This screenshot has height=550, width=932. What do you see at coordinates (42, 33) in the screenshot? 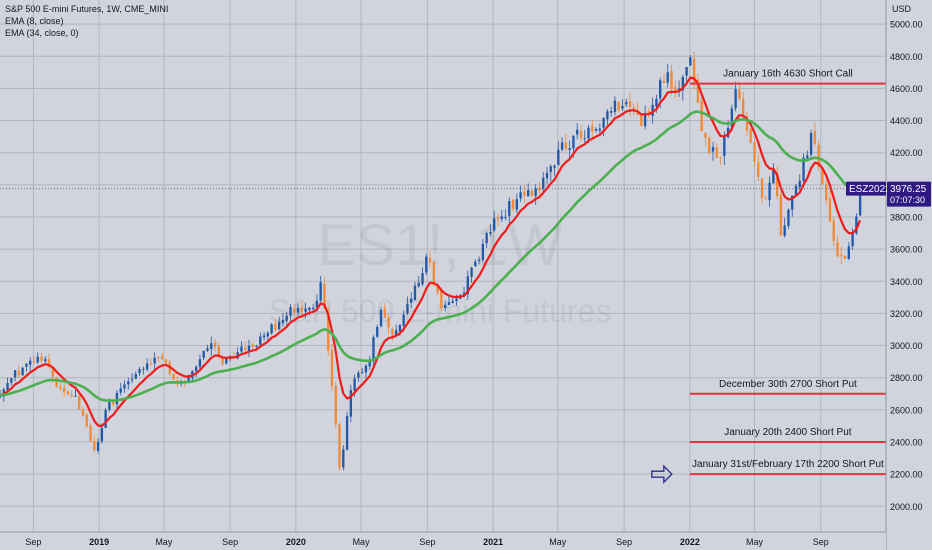
I see `ema-slow-legend: EMA (34, close, 0)` at bounding box center [42, 33].